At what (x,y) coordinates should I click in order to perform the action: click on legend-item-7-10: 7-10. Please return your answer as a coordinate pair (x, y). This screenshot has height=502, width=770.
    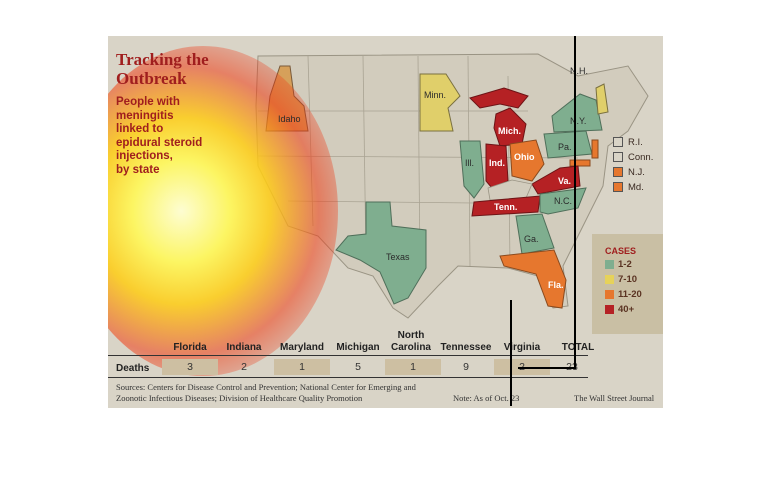
    Looking at the image, I should click on (621, 279).